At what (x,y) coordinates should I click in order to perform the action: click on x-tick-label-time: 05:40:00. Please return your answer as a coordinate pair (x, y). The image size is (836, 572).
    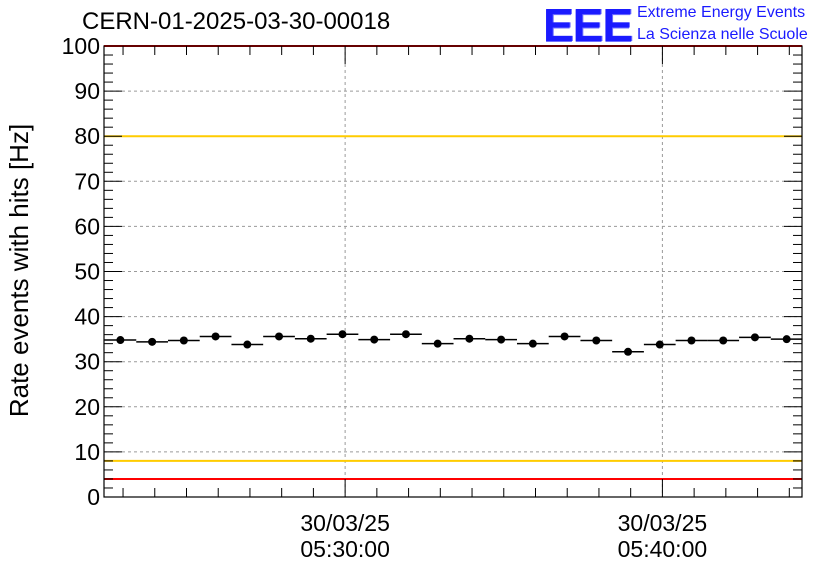
    Looking at the image, I should click on (663, 549).